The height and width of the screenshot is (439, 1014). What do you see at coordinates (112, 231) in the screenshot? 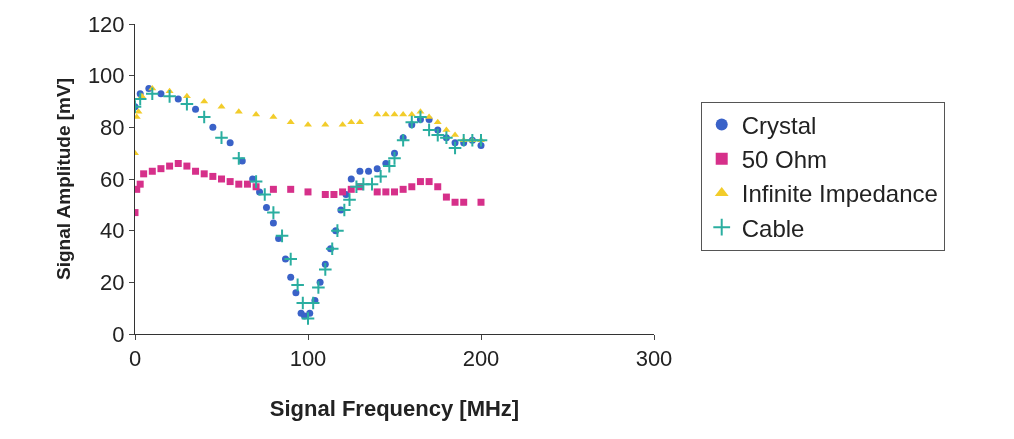
I see `y-tick-label: 40` at bounding box center [112, 231].